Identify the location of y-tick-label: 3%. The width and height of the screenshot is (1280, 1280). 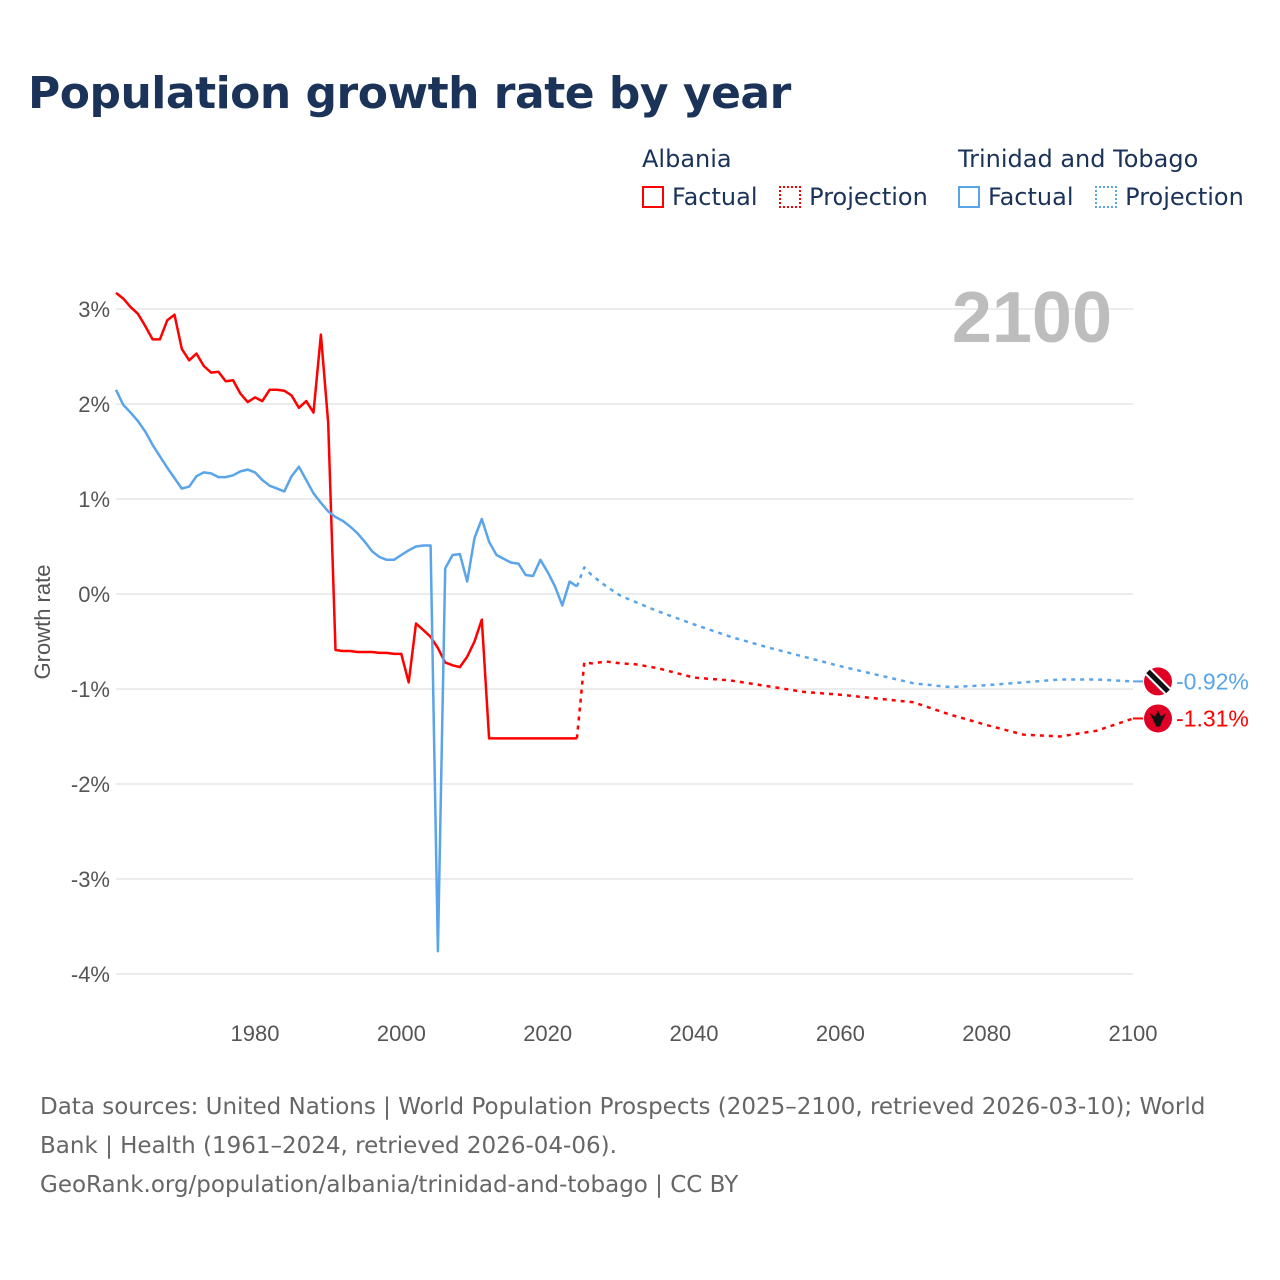
(94, 309).